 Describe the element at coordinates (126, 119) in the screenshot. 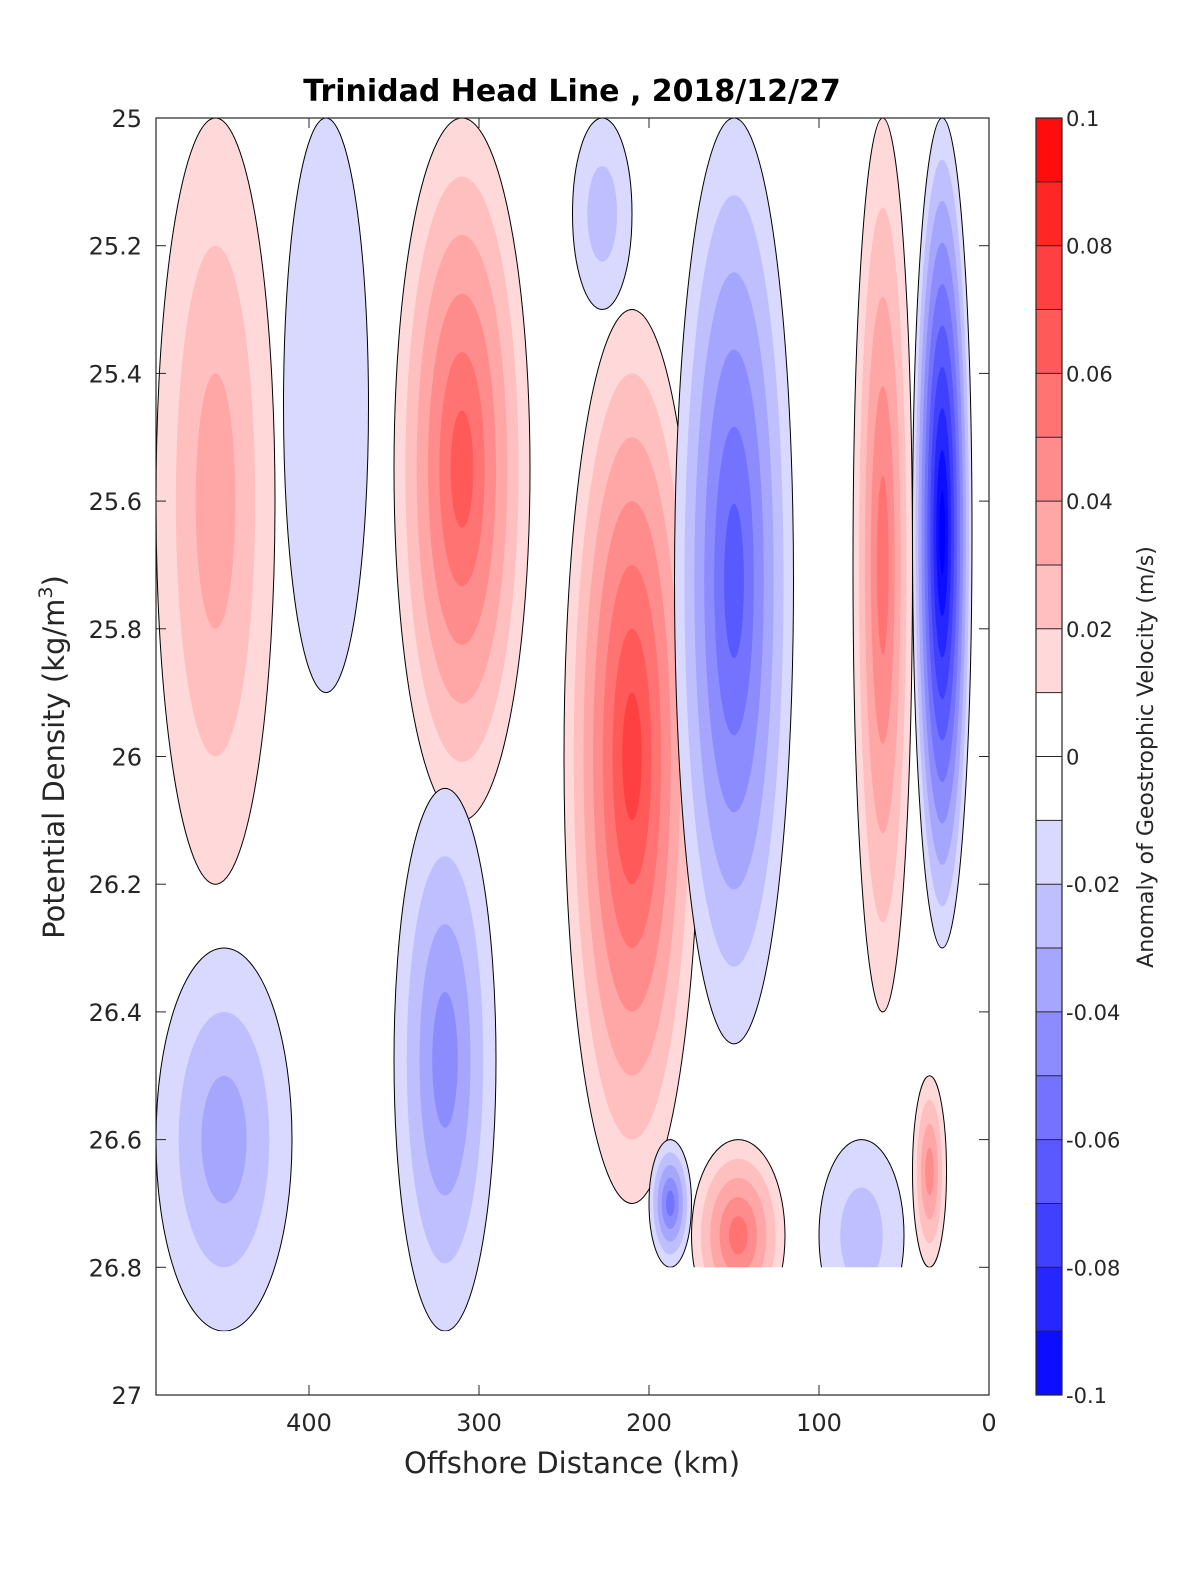

I see `y-tick-label: 25` at that location.